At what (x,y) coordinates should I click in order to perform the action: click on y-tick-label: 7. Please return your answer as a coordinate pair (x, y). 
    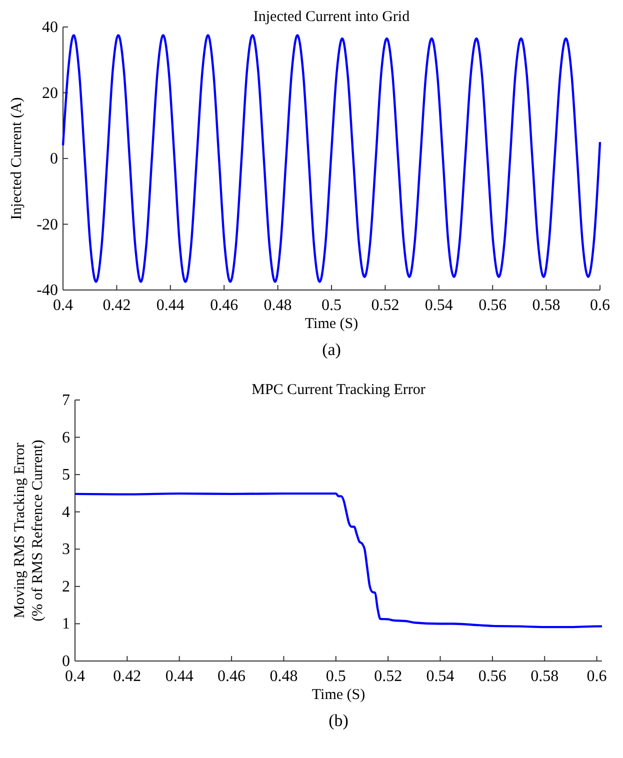
    Looking at the image, I should click on (66, 400).